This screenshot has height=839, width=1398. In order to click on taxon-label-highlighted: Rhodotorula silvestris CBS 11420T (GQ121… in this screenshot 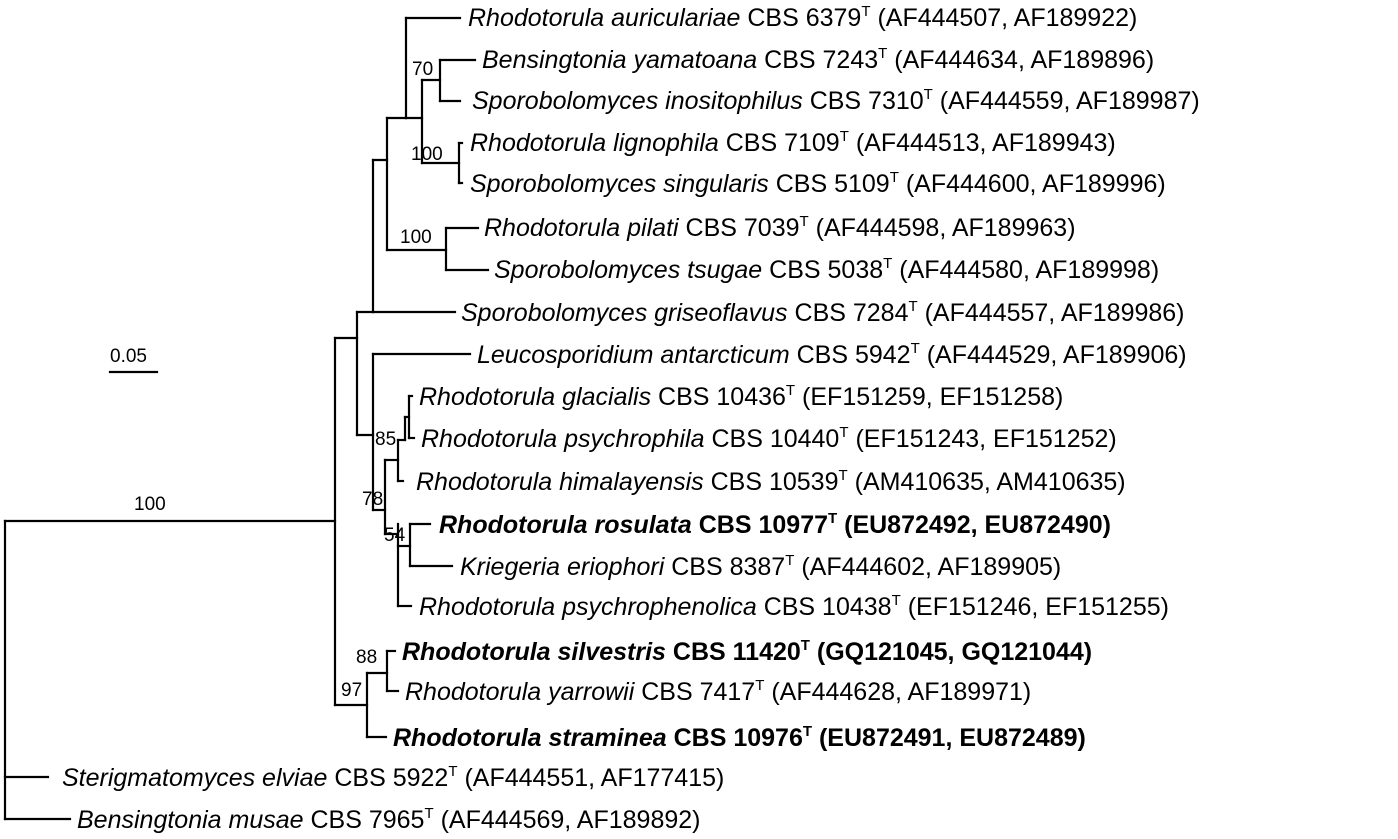, I will do `click(747, 651)`.